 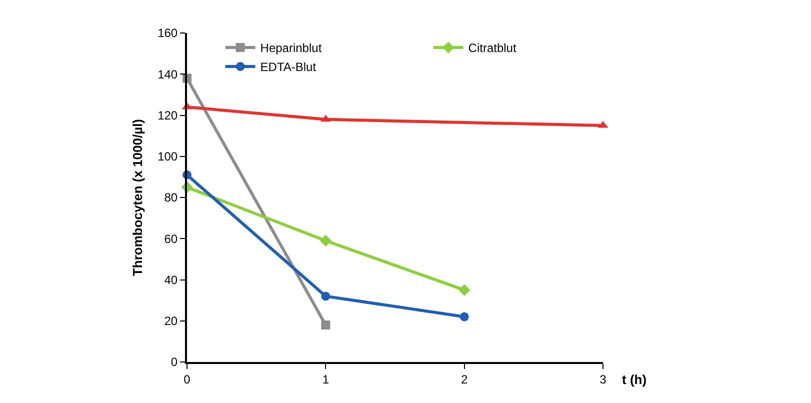 What do you see at coordinates (174, 362) in the screenshot?
I see `y-tick-label: 0` at bounding box center [174, 362].